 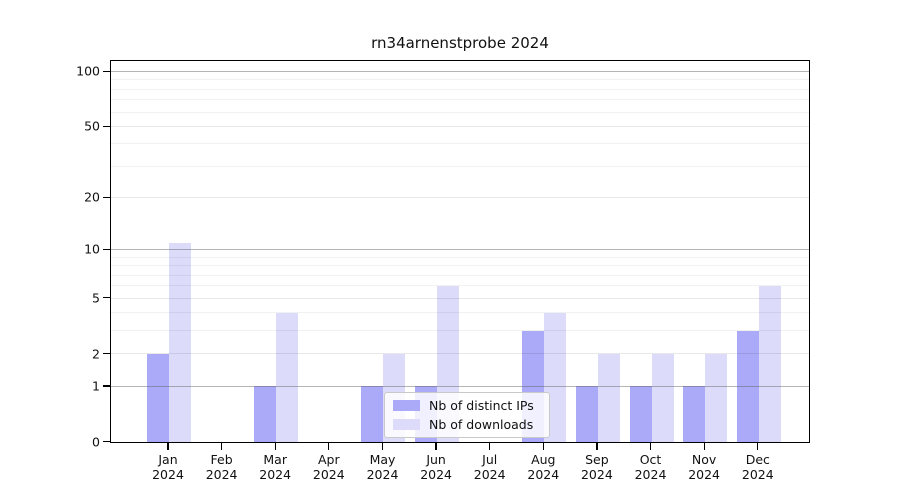 I want to click on x-tick-label: Mar 2024, so click(x=275, y=467).